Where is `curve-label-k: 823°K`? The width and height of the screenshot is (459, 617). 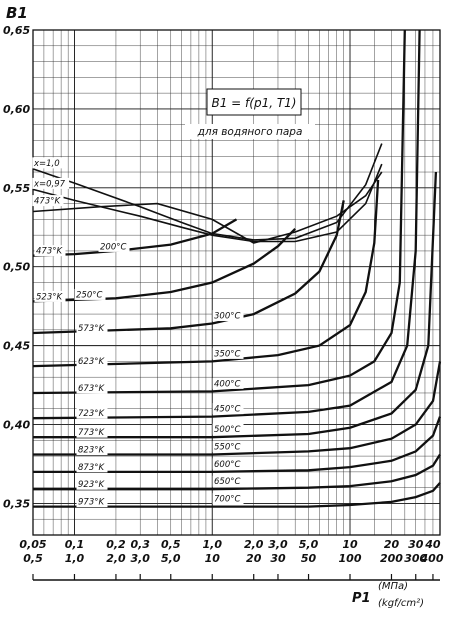
curve-label-k: 823°K is located at coordinates (91, 451).